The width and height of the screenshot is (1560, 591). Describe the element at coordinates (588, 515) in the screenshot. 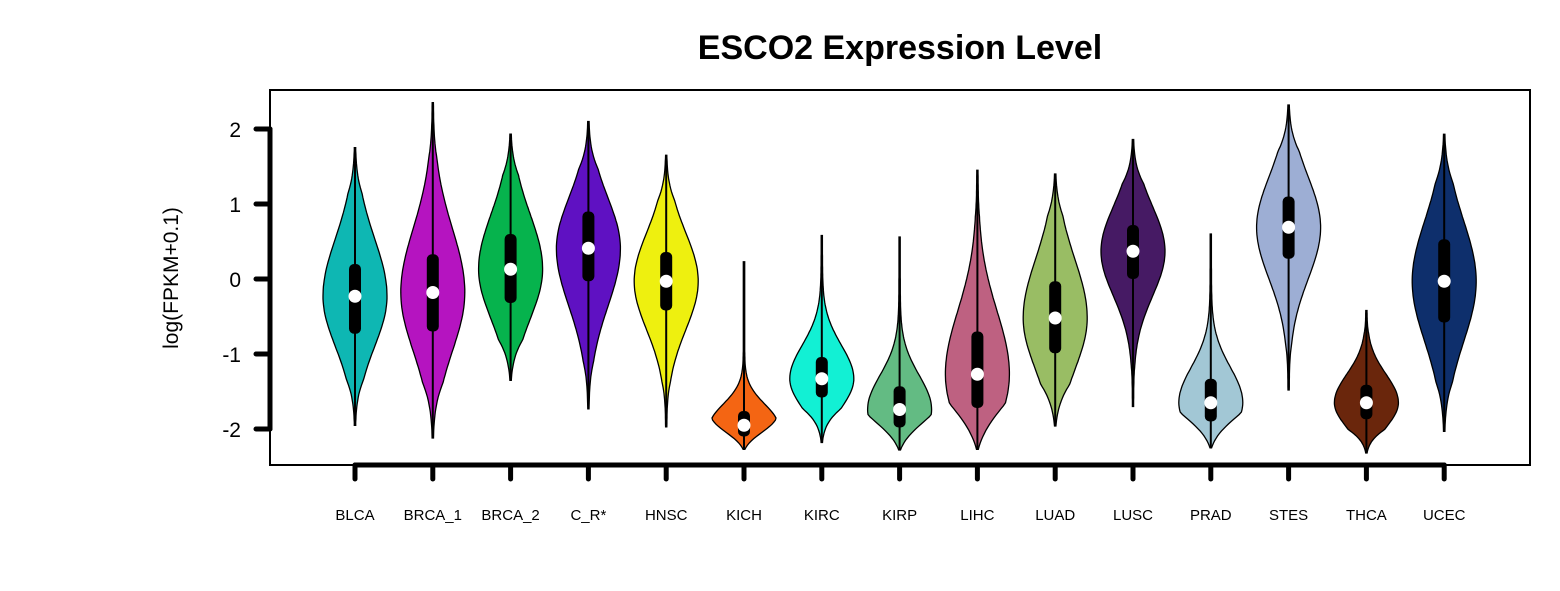

I see `x-tick-label: C_R*` at that location.